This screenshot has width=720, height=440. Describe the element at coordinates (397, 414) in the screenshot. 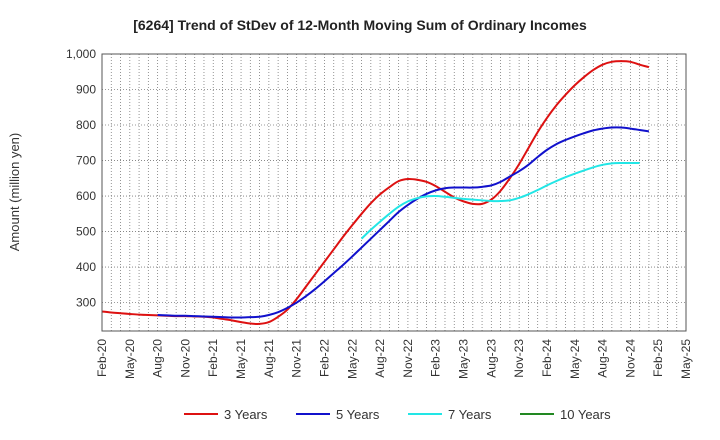

I see `legend: 3 Years 5 Years 7 Years 10 Years` at that location.